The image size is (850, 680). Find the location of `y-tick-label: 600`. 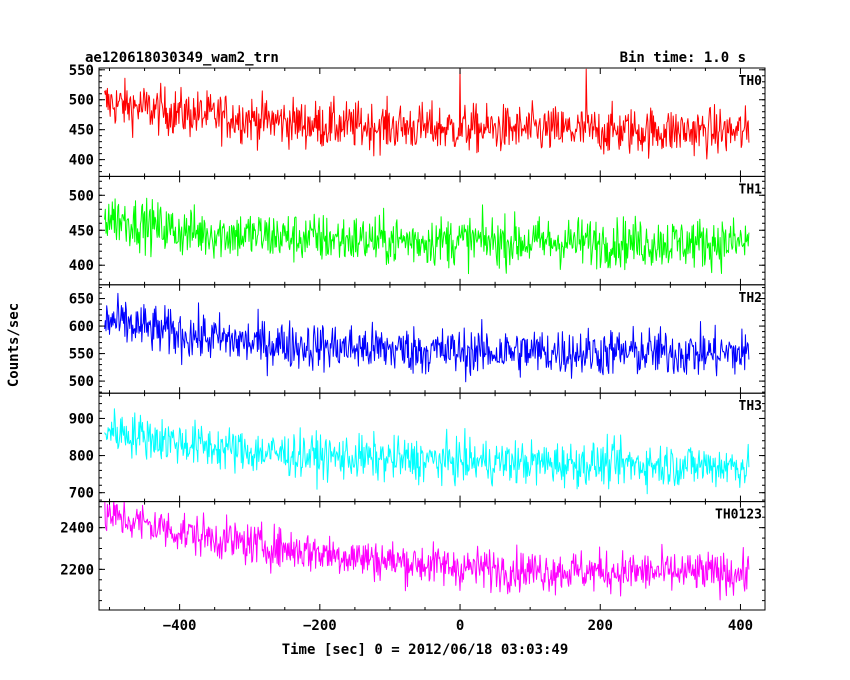

y-tick-label: 600 is located at coordinates (81, 327).